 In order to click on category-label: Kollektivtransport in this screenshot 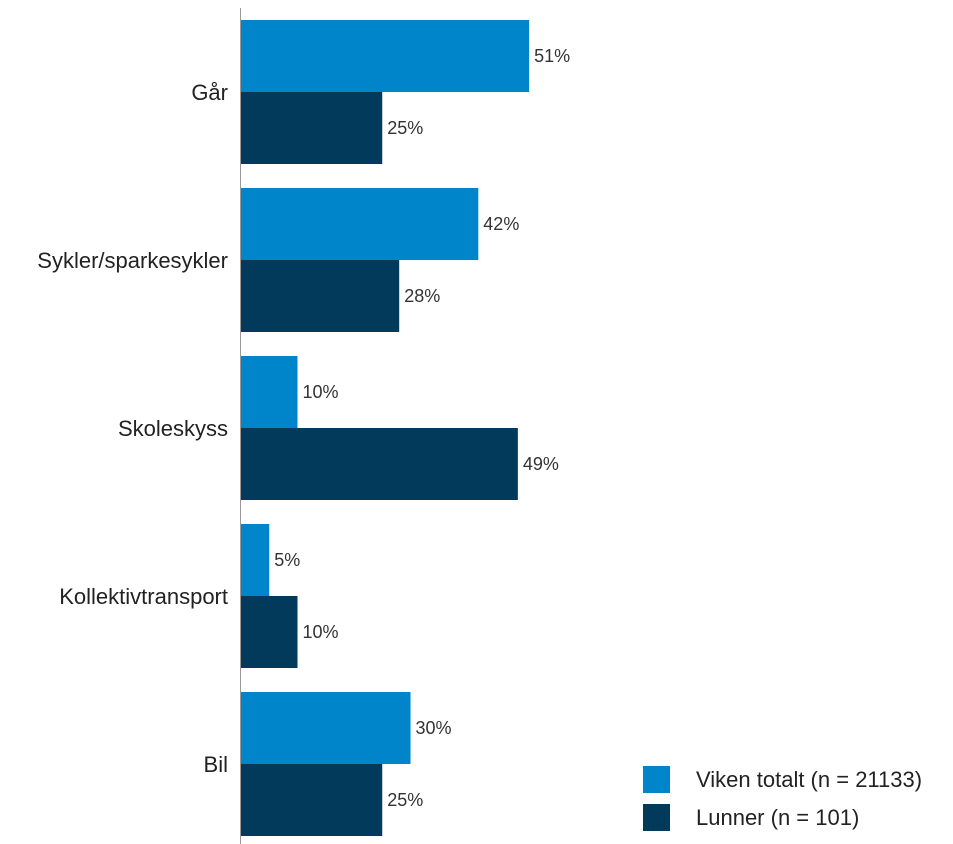, I will do `click(143, 596)`.